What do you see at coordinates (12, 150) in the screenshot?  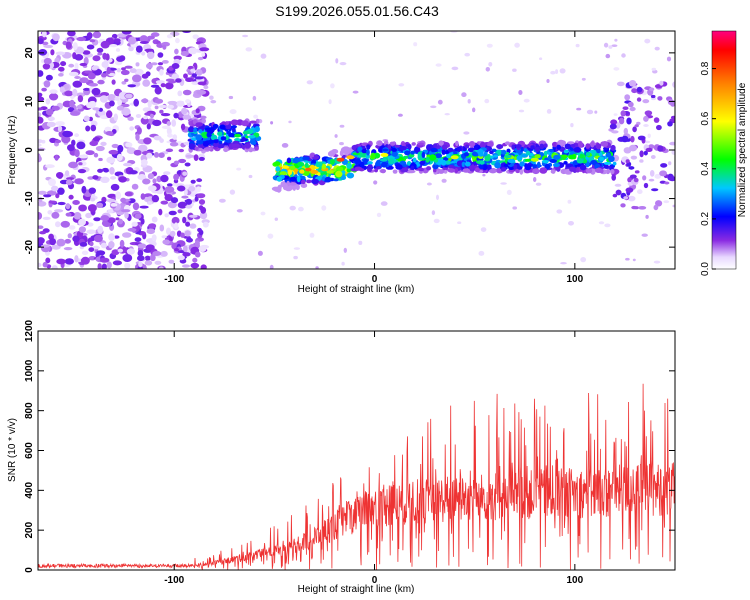 I see `heatmap-y-label: Frequency (Hz)` at bounding box center [12, 150].